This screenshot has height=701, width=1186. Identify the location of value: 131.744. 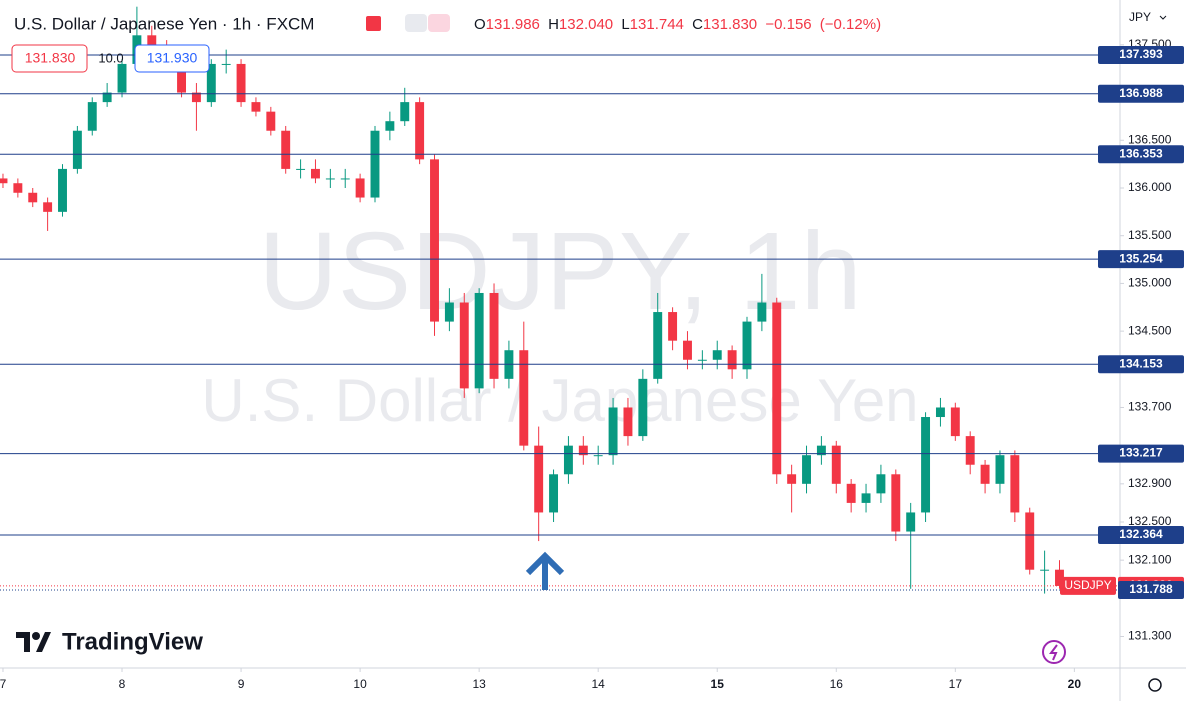
(657, 24).